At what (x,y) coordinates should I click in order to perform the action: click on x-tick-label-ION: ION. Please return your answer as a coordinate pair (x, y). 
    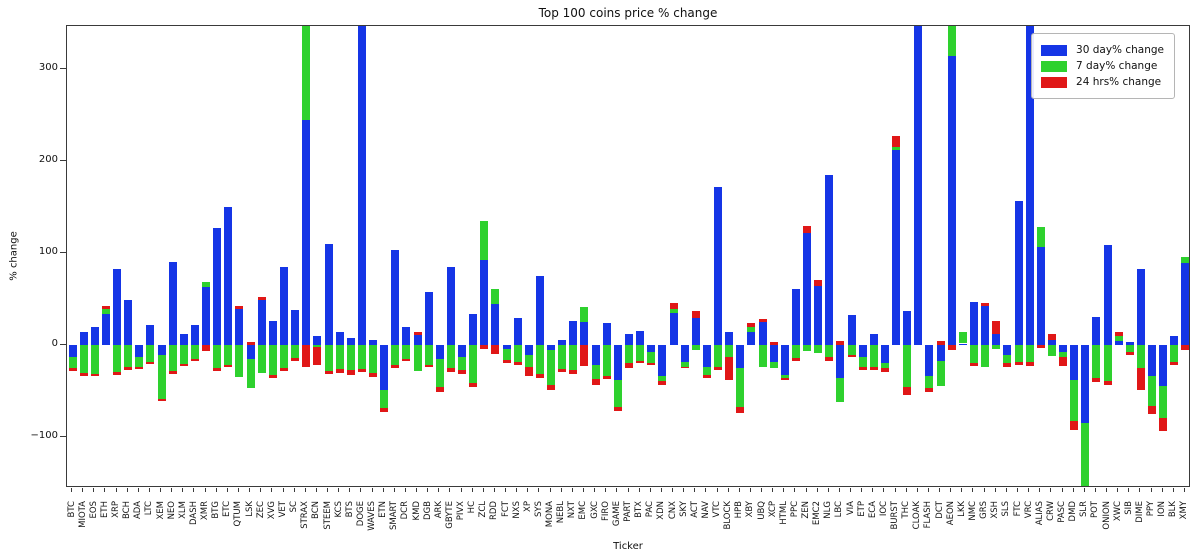
    Looking at the image, I should click on (1162, 509).